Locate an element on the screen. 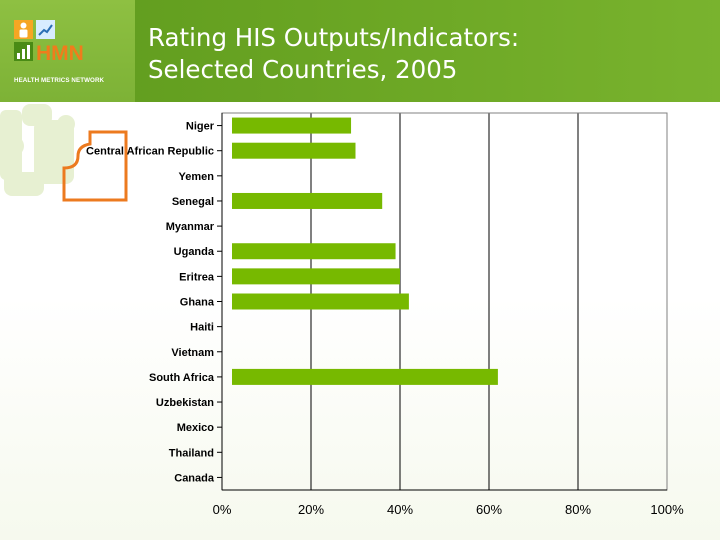 This screenshot has height=540, width=720. title-line-1: Rating HIS Outputs/Indicators: is located at coordinates (334, 37).